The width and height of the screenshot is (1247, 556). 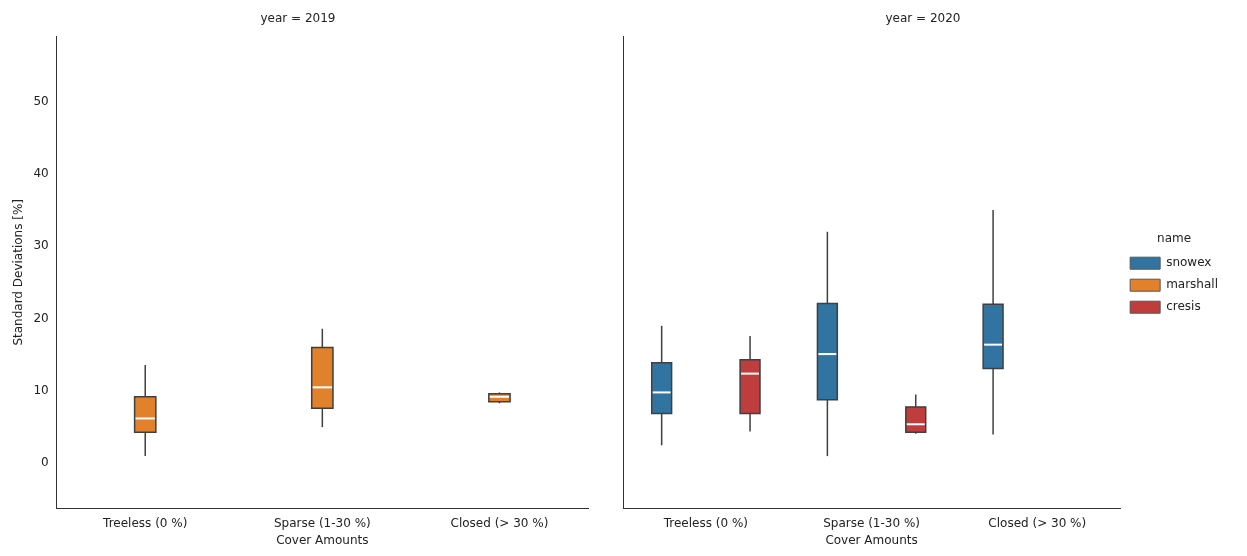 What do you see at coordinates (41, 317) in the screenshot?
I see `y-tick-label: 20` at bounding box center [41, 317].